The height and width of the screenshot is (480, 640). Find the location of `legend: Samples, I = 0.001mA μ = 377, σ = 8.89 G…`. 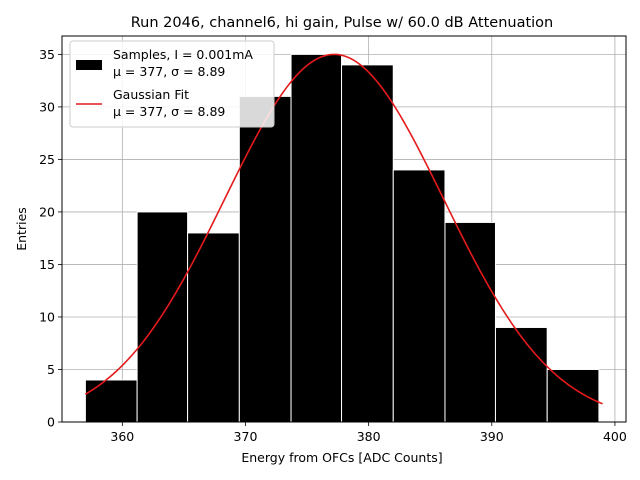

legend: Samples, I = 0.001mA μ = 377, σ = 8.89 G… is located at coordinates (172, 84).